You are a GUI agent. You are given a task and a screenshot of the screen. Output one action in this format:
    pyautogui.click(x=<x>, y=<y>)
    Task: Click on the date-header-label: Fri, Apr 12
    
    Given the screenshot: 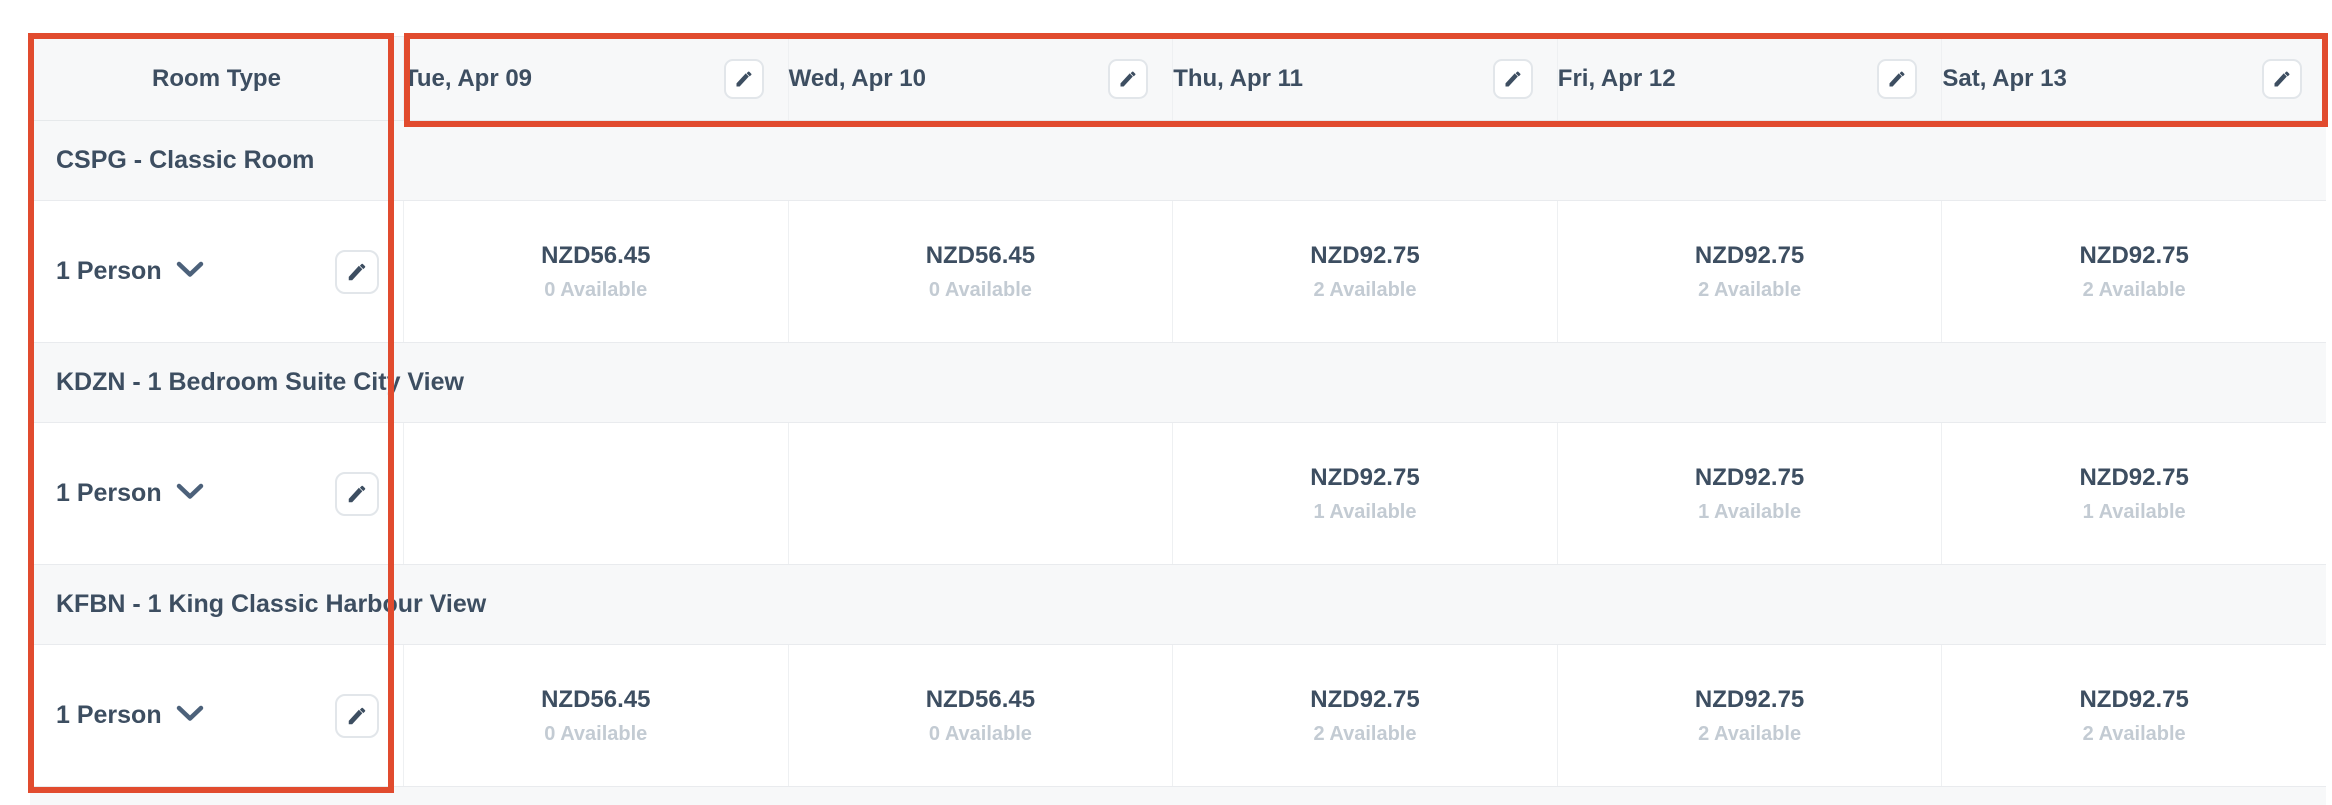 What is the action you would take?
    pyautogui.click(x=1616, y=78)
    